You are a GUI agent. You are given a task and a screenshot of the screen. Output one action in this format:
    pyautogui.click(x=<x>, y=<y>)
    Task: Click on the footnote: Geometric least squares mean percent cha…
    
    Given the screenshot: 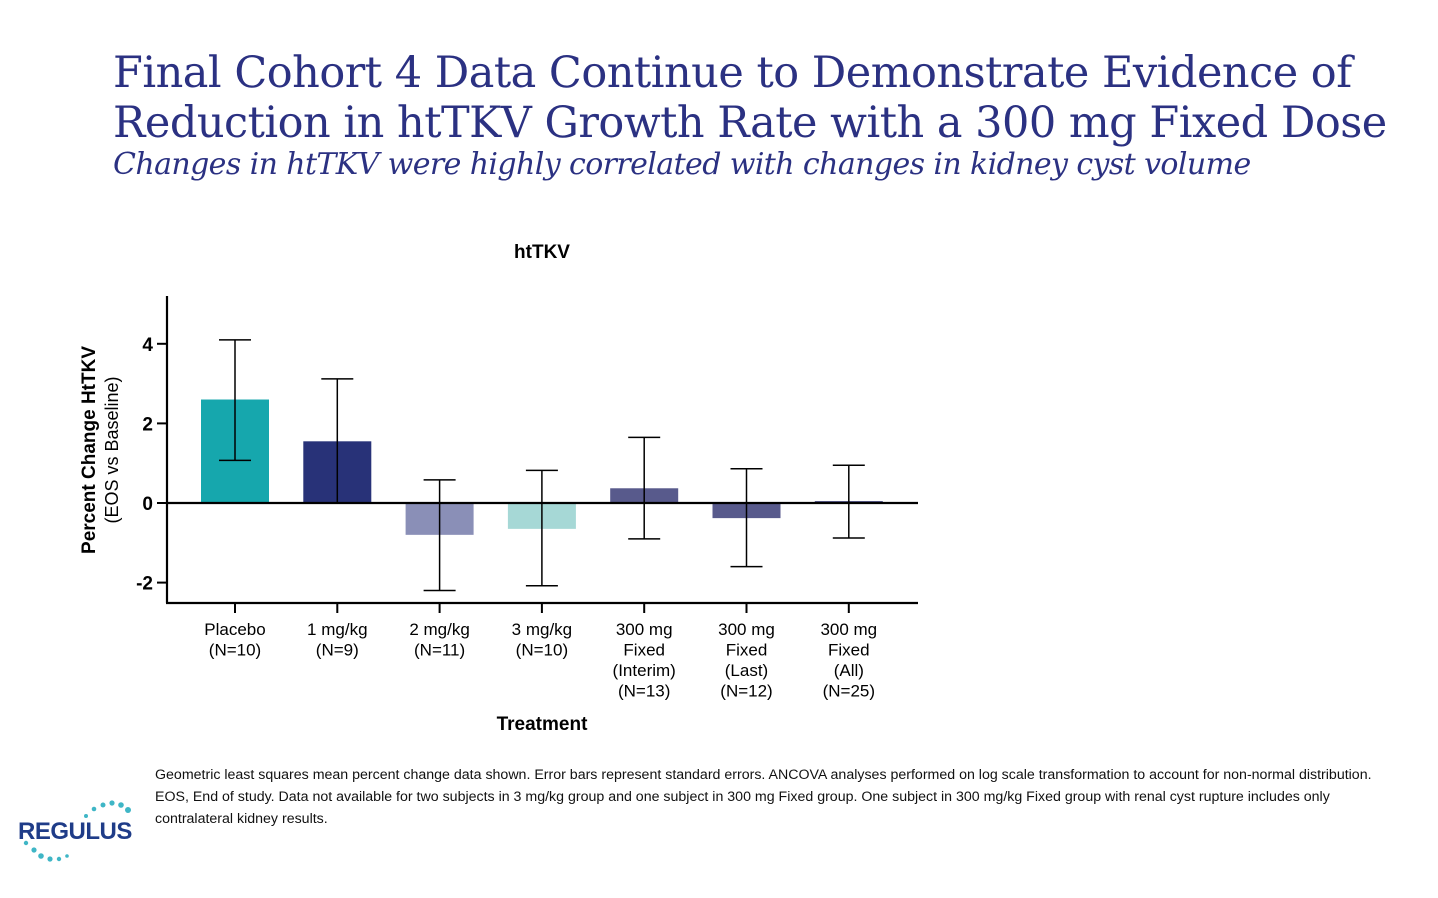 What is the action you would take?
    pyautogui.click(x=763, y=797)
    